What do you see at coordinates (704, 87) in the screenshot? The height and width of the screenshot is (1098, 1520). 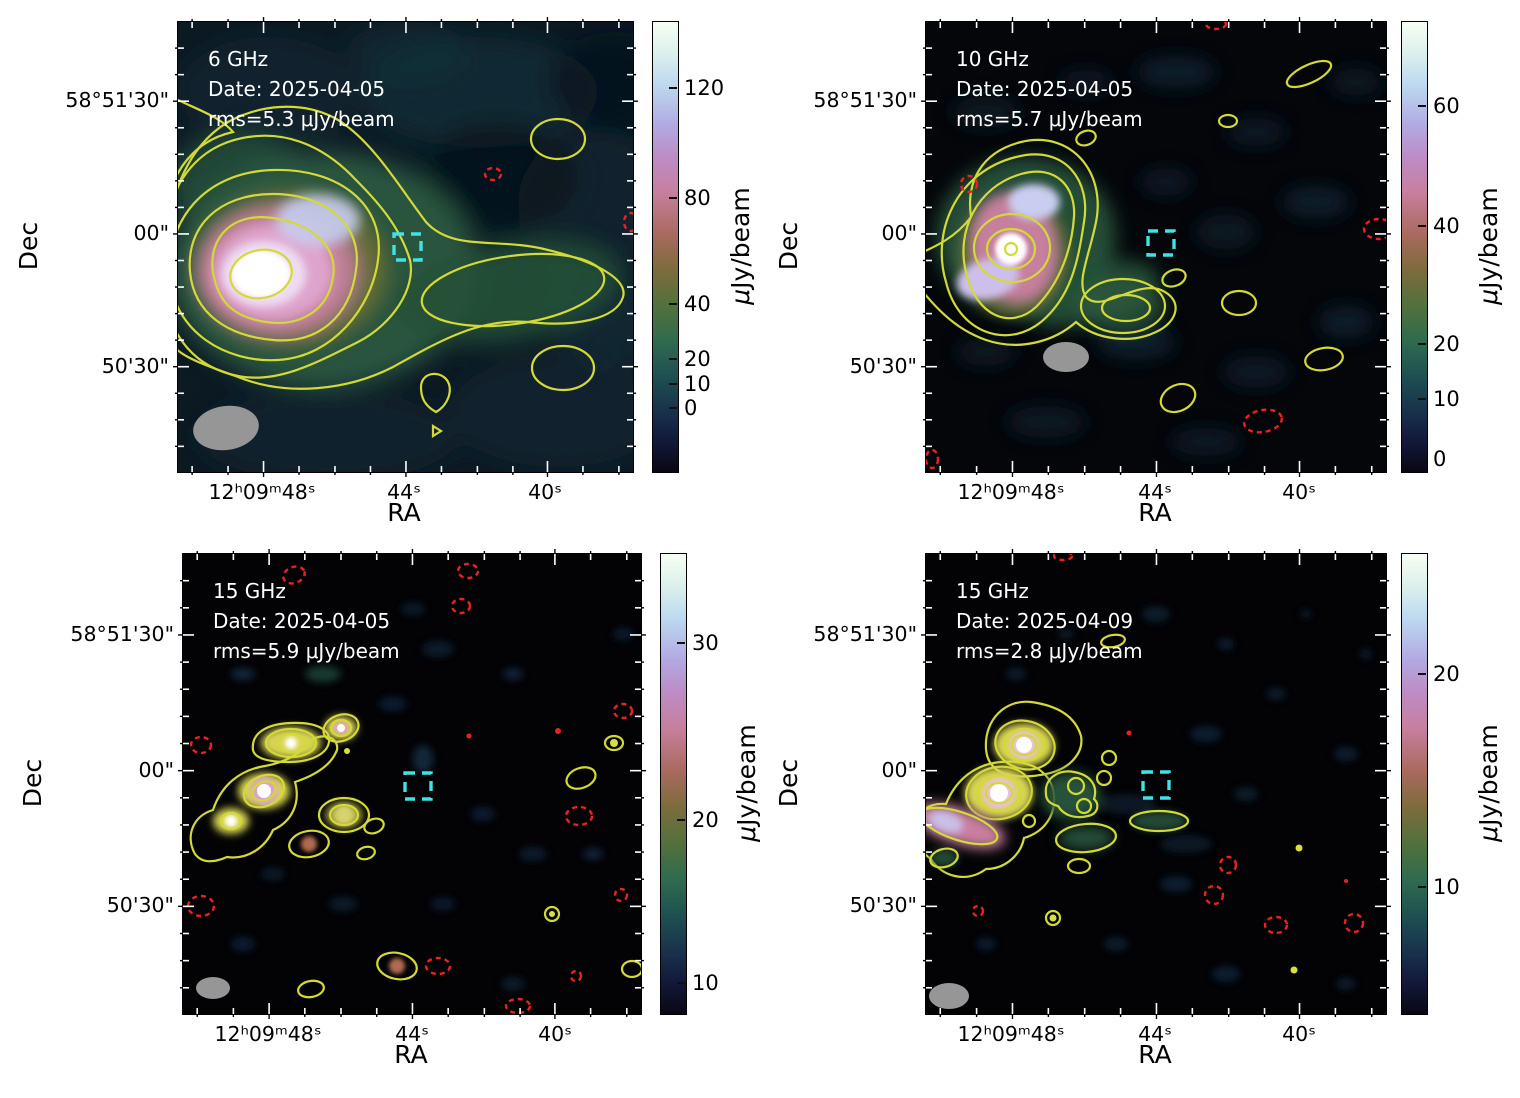 I see `colorbar-tick-label: 120` at bounding box center [704, 87].